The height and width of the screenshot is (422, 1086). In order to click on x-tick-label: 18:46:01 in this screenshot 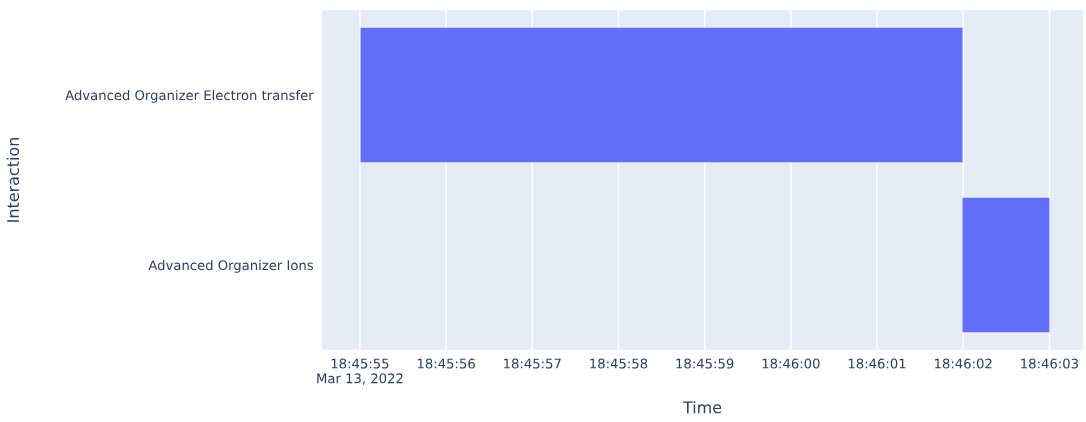, I will do `click(877, 363)`.